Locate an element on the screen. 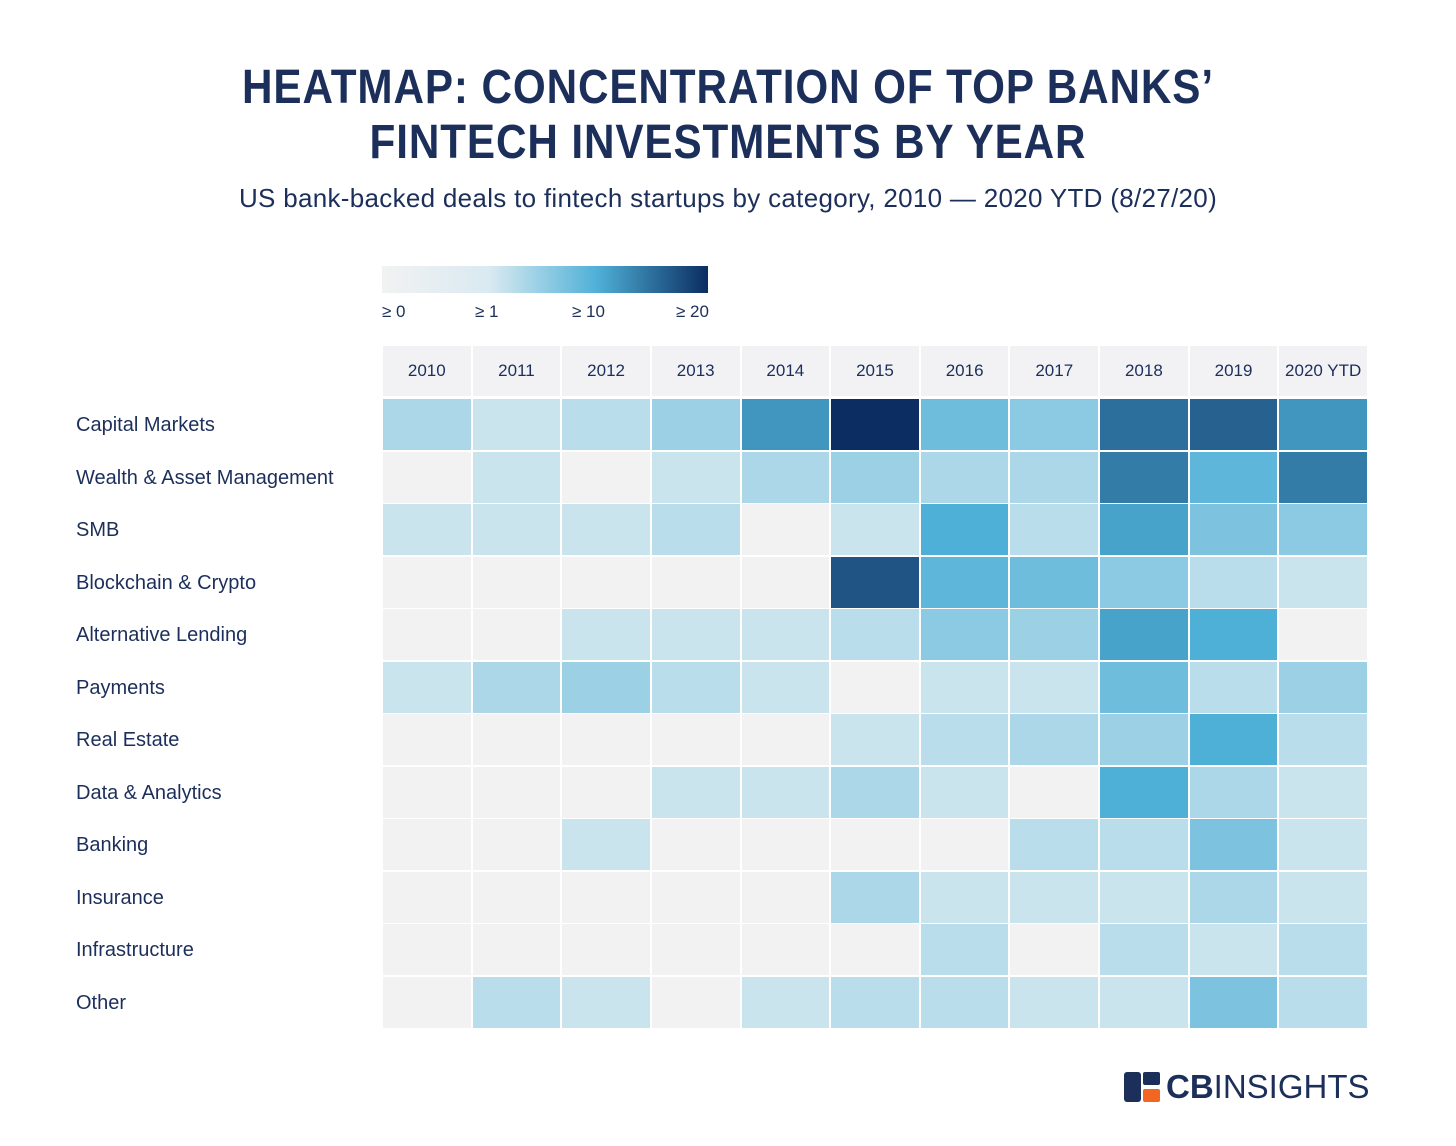 Image resolution: width=1456 pixels, height=1146 pixels. legend-gradient-bar is located at coordinates (545, 279).